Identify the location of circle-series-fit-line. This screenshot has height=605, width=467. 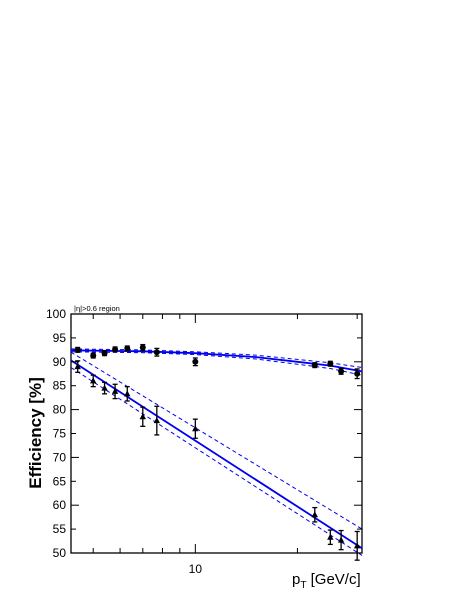
(216, 361).